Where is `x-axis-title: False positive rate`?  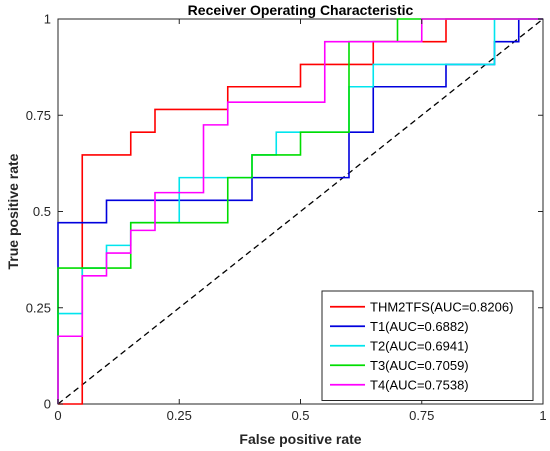 x-axis-title: False positive rate is located at coordinates (300, 439).